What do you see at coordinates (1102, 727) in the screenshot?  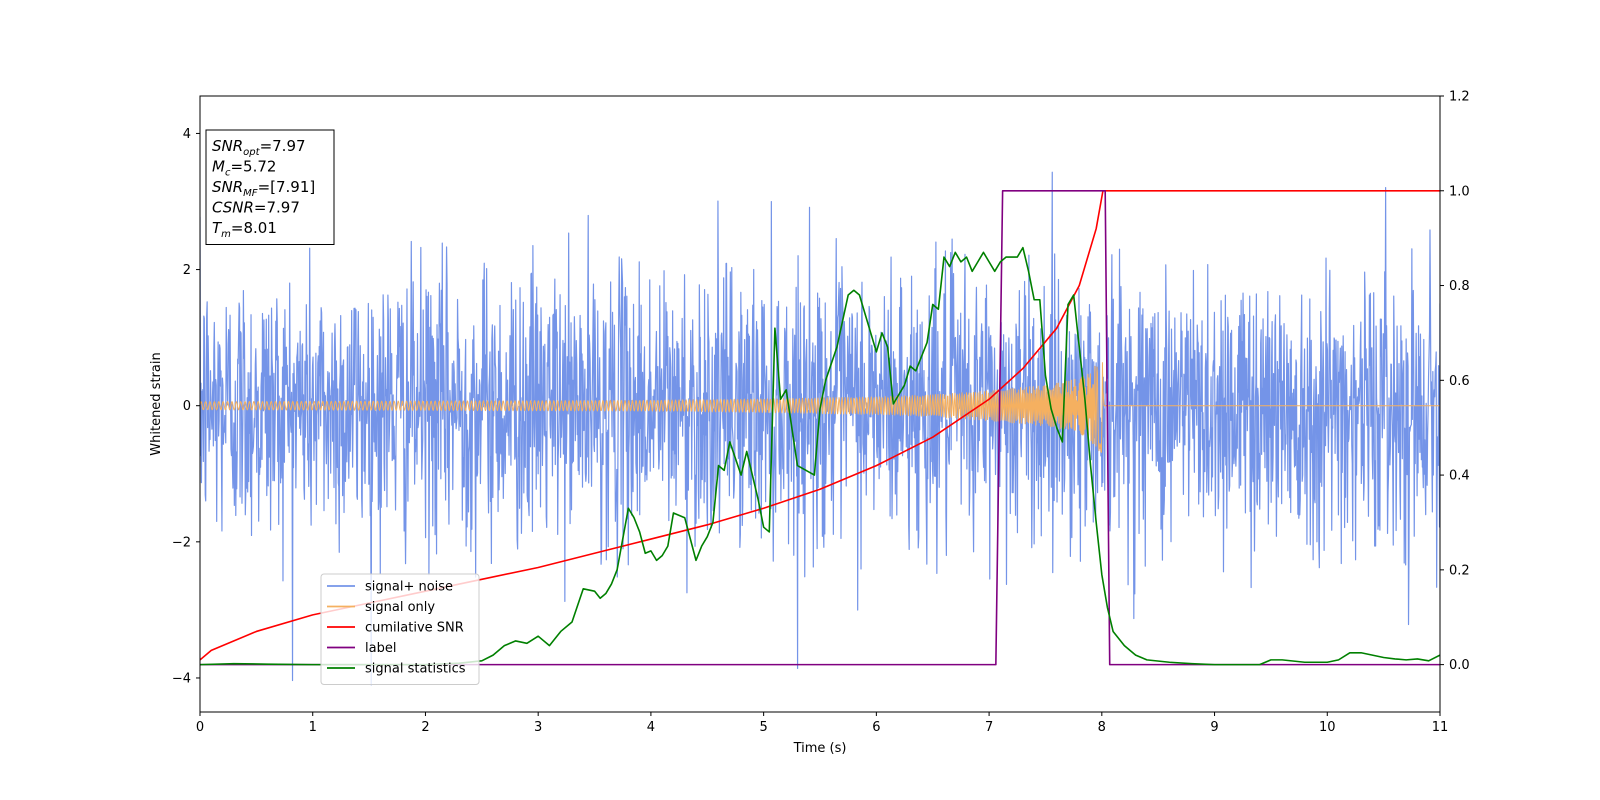 I see `x-tick-label: 8` at bounding box center [1102, 727].